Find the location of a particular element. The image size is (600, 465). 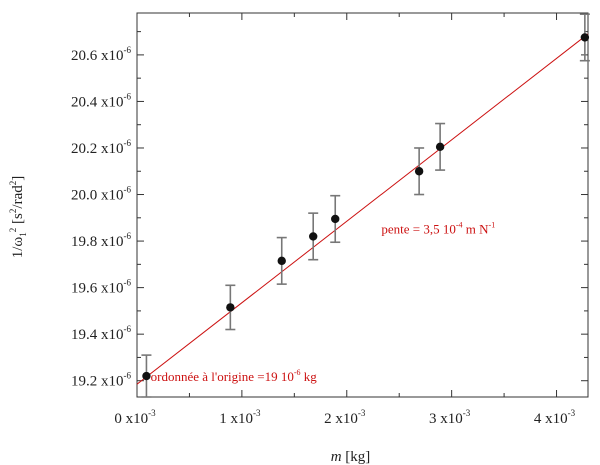

x-tick-label: 3 x10⁻³ is located at coordinates (450, 417).